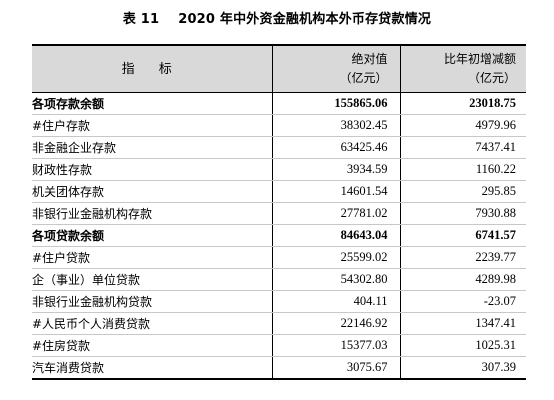 This screenshot has height=400, width=554. What do you see at coordinates (491, 78) in the screenshot?
I see `header-change-line2: （亿元）` at bounding box center [491, 78].